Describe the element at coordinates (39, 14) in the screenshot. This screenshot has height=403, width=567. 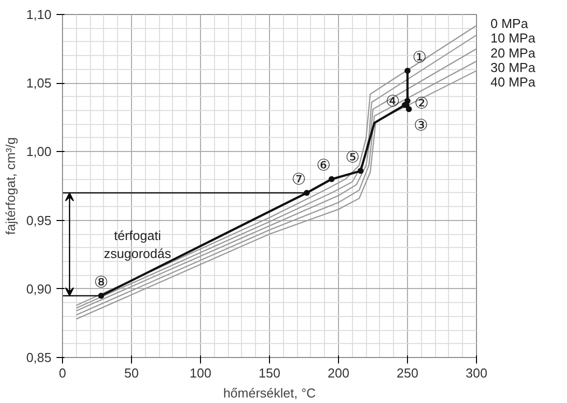
I see `y-tick-label: 1,10` at that location.